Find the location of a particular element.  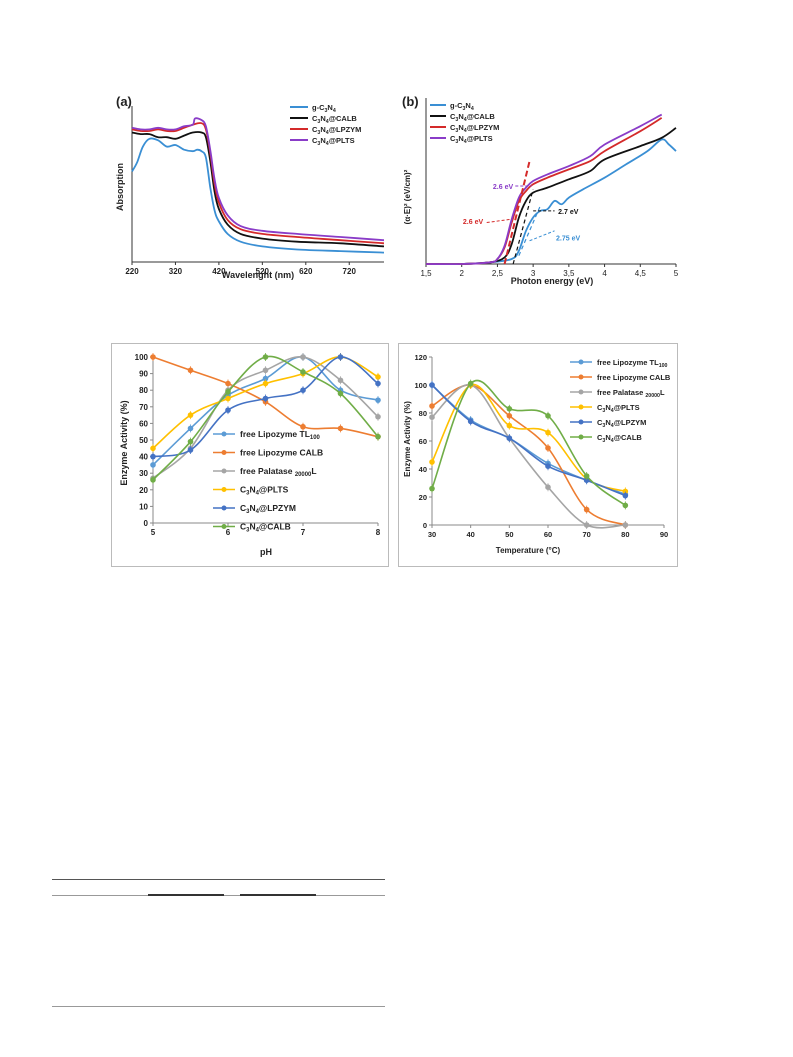

legend-label: free Lipozyme TL100 is located at coordinates (280, 435).